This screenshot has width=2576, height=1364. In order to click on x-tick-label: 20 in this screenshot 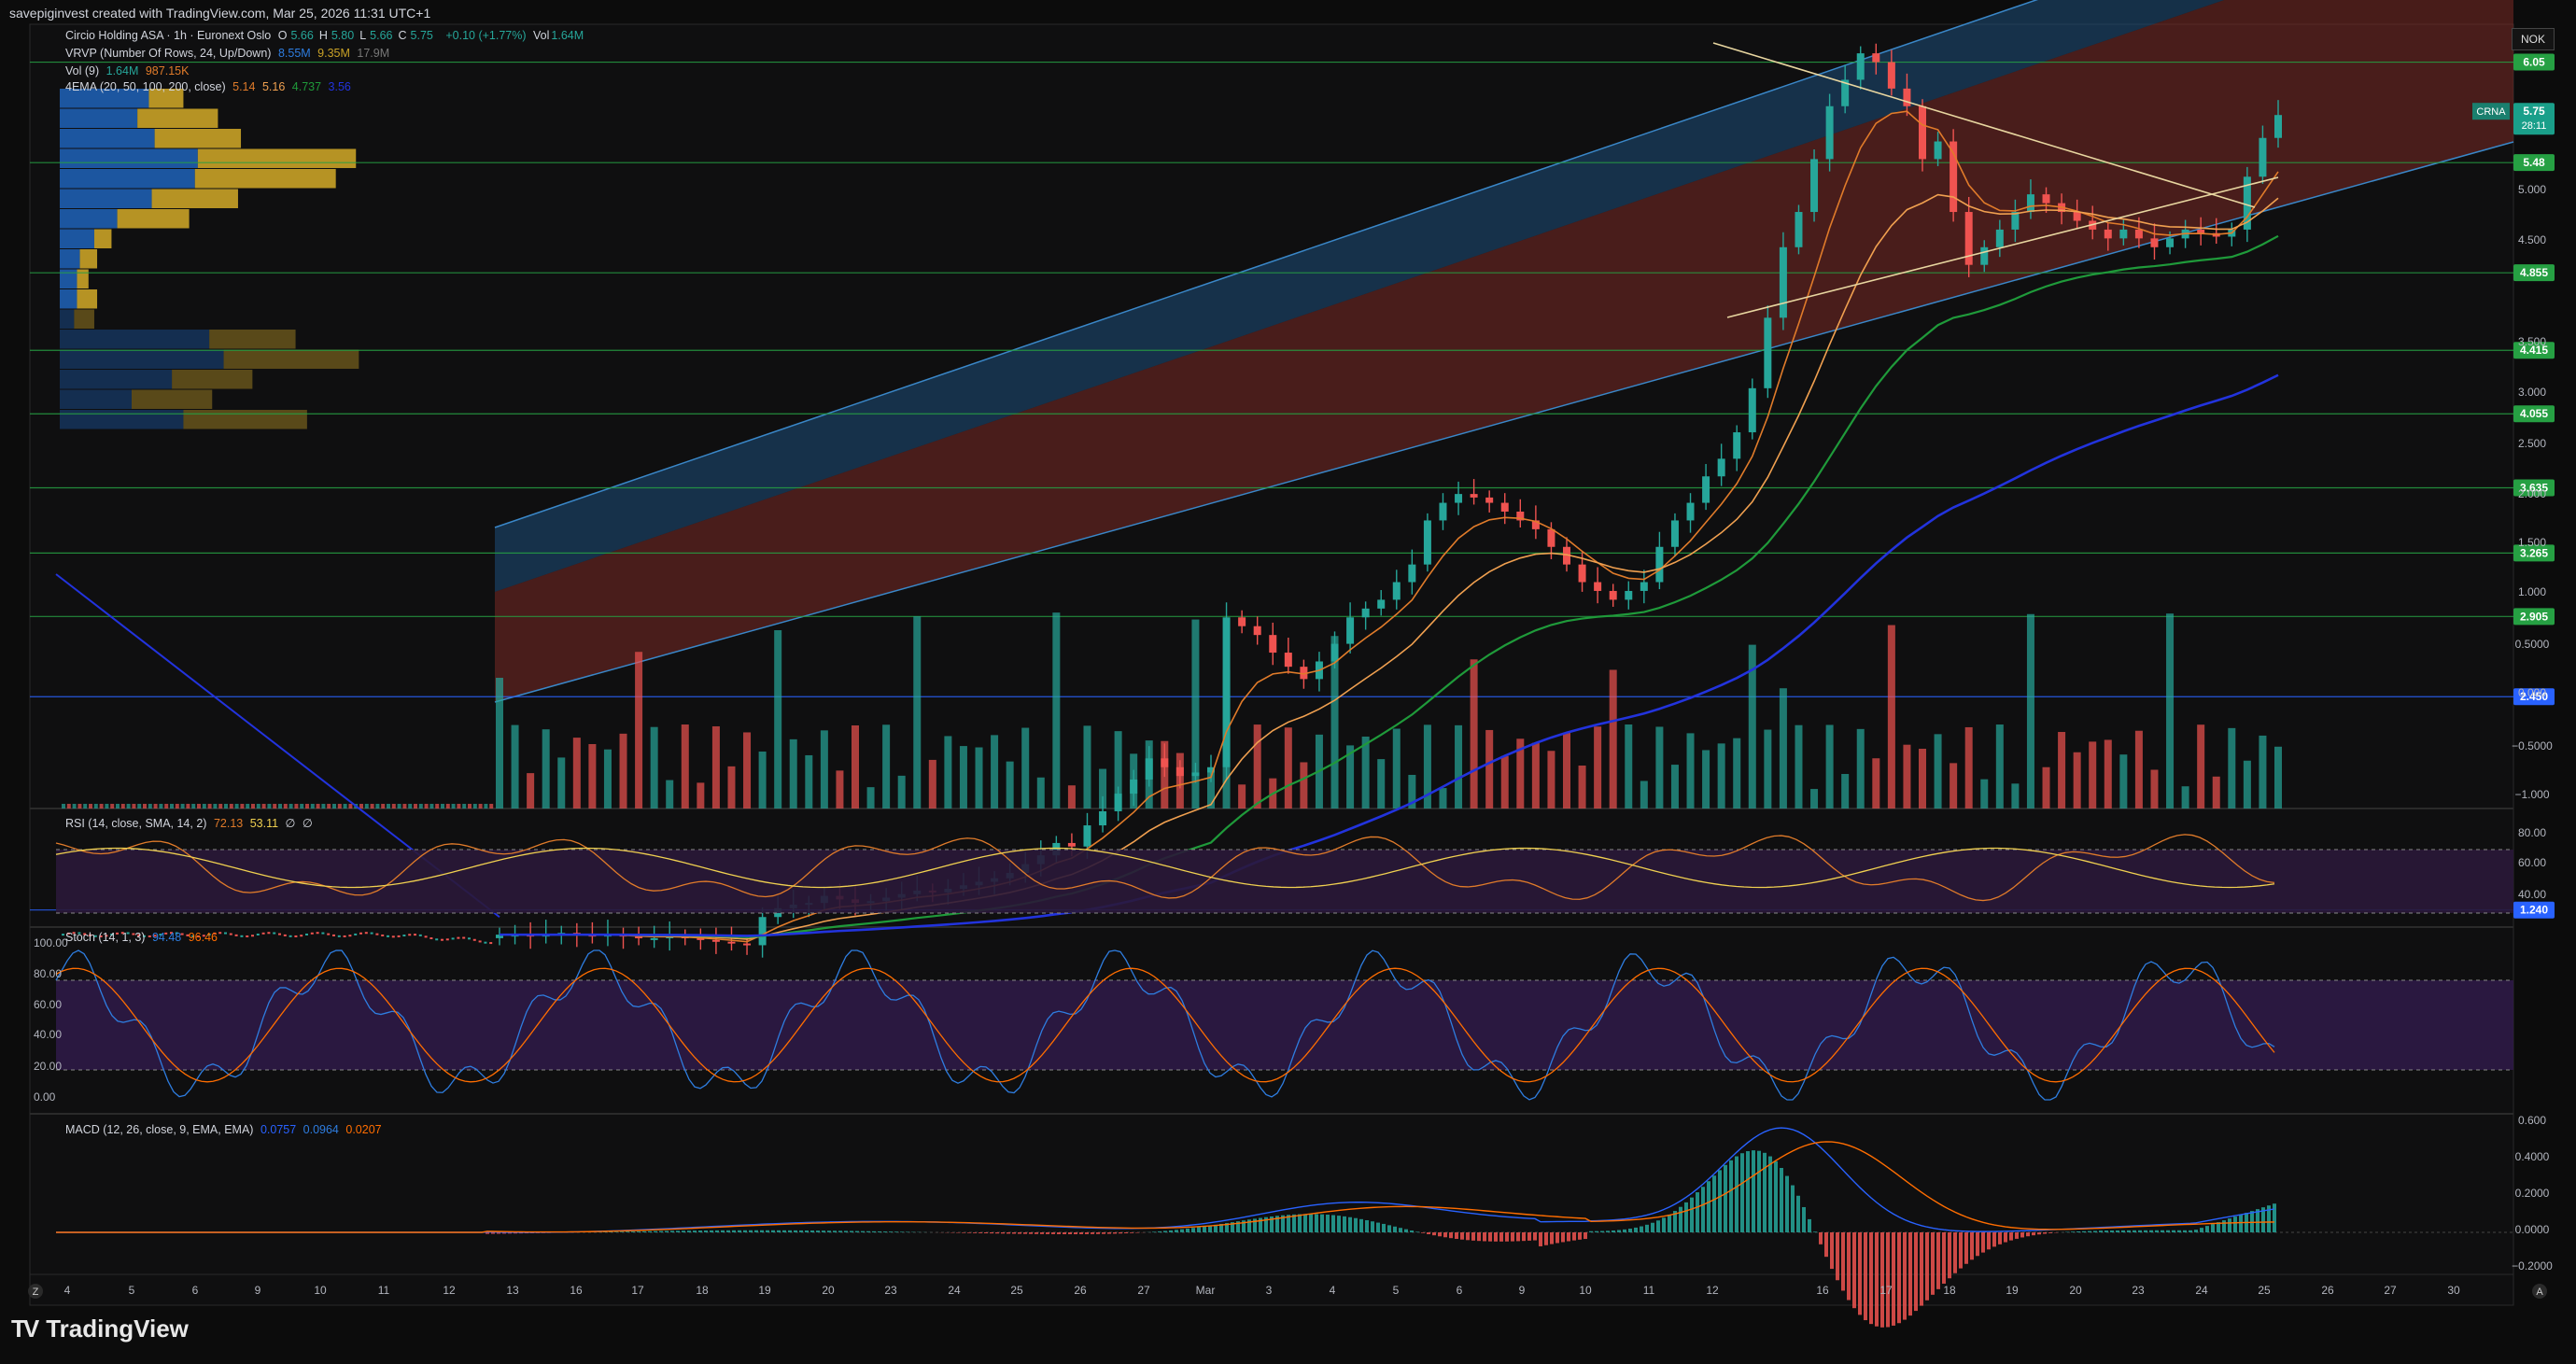, I will do `click(828, 1290)`.